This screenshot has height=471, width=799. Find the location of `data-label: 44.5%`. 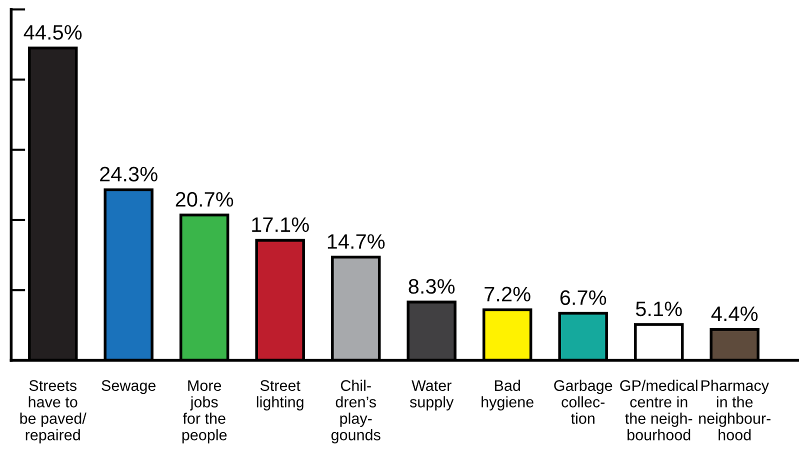

data-label: 44.5% is located at coordinates (53, 32).